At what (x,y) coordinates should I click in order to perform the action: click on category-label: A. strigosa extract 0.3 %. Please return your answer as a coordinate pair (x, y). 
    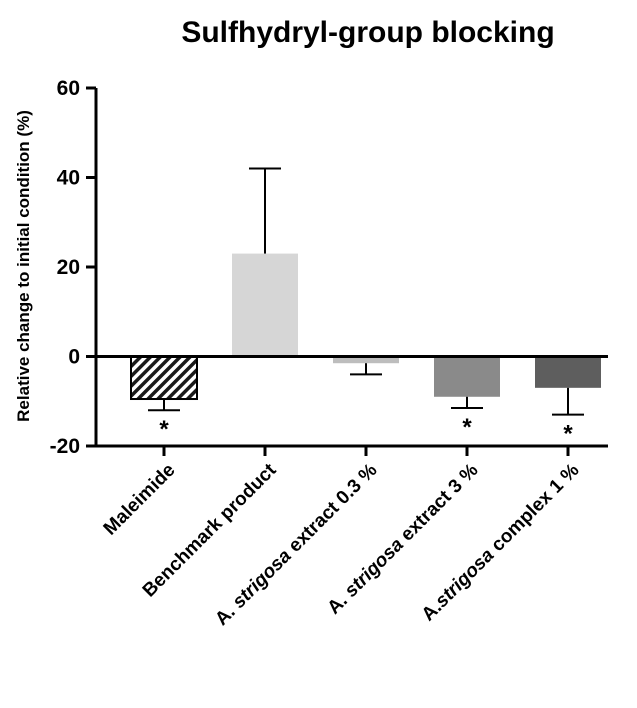
    Looking at the image, I should click on (296, 545).